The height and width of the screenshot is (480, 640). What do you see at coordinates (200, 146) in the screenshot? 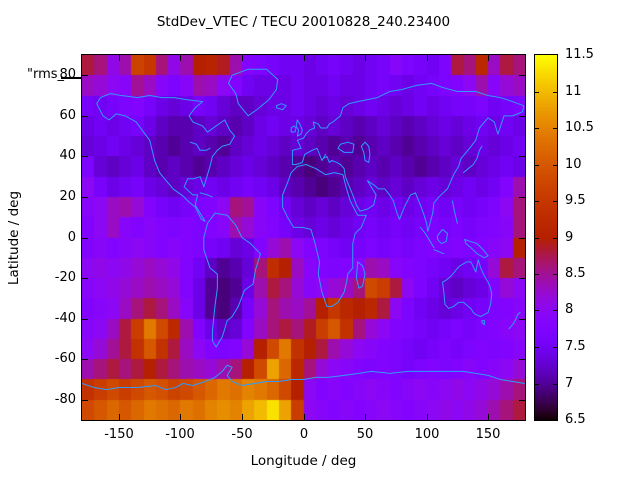
I see `coastline-great-lakes` at bounding box center [200, 146].